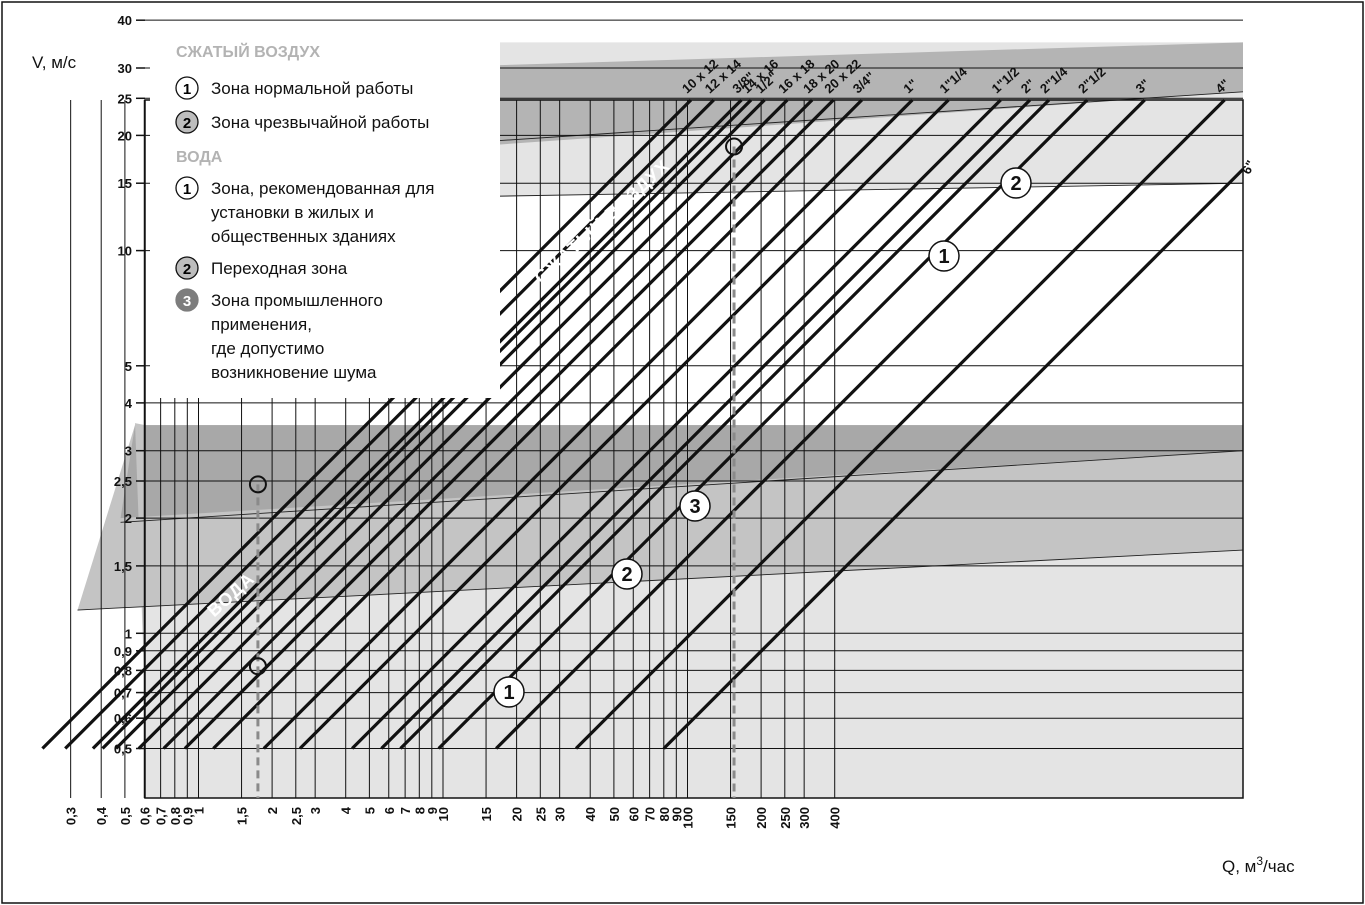  I want to click on svg-text: Зона промышленного, so click(297, 300).